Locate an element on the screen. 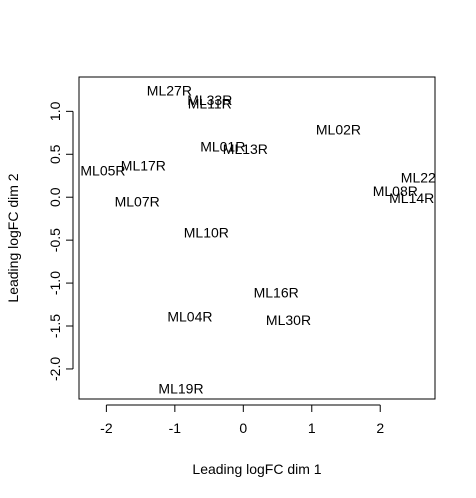 The width and height of the screenshot is (476, 498). point-label: ML11R is located at coordinates (210, 104).